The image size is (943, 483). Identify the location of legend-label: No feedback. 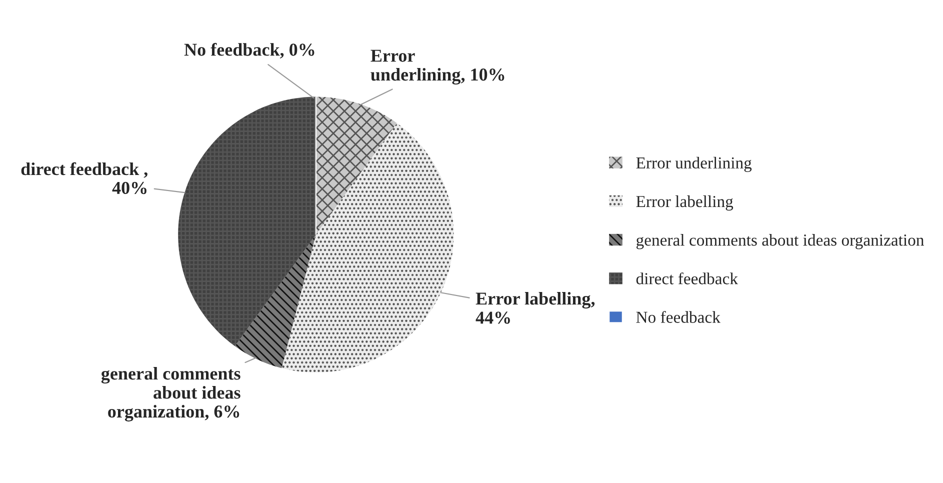
(678, 316).